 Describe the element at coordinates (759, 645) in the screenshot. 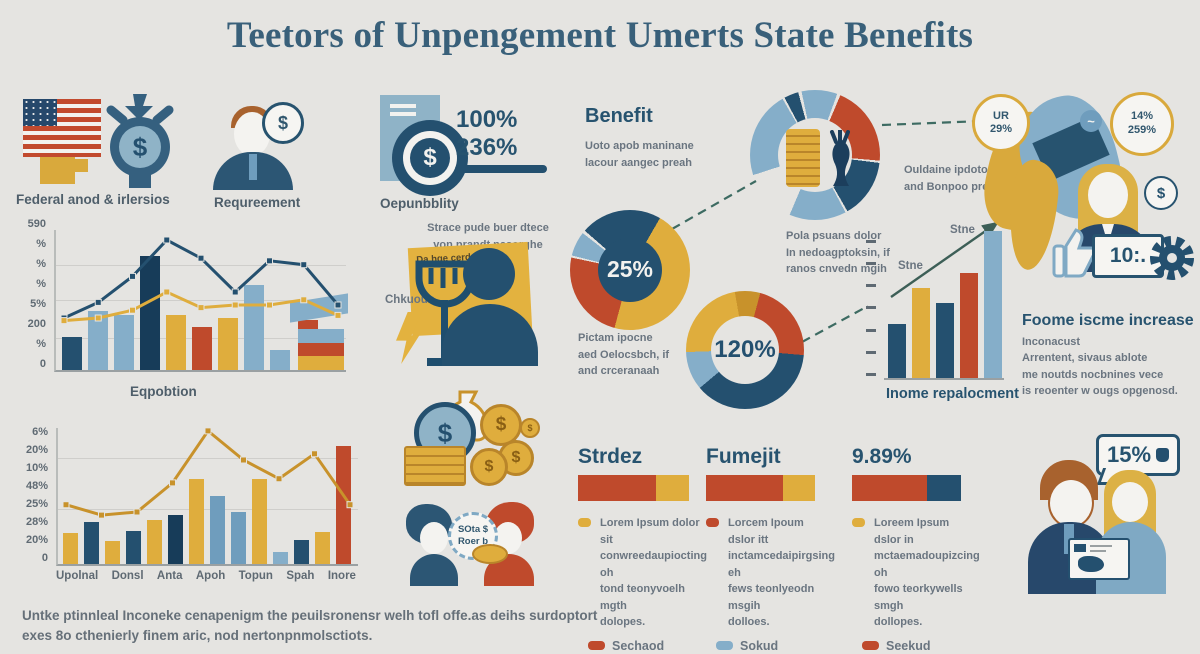

I see `pill-label: Sokud` at that location.